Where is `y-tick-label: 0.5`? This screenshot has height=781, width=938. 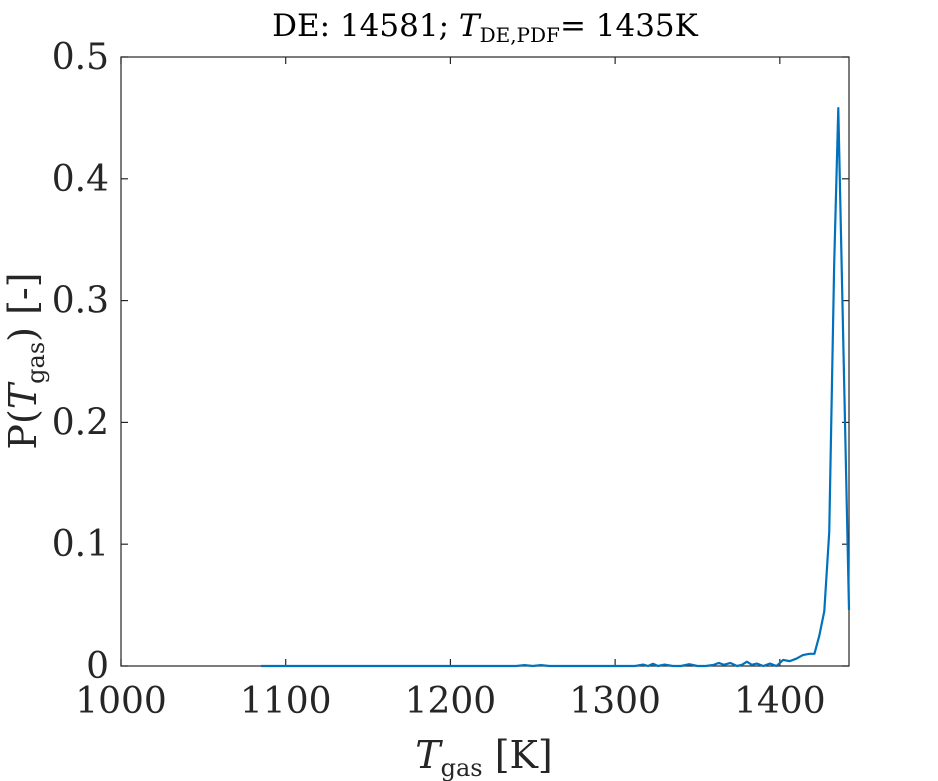
y-tick-label: 0.5 is located at coordinates (80, 57).